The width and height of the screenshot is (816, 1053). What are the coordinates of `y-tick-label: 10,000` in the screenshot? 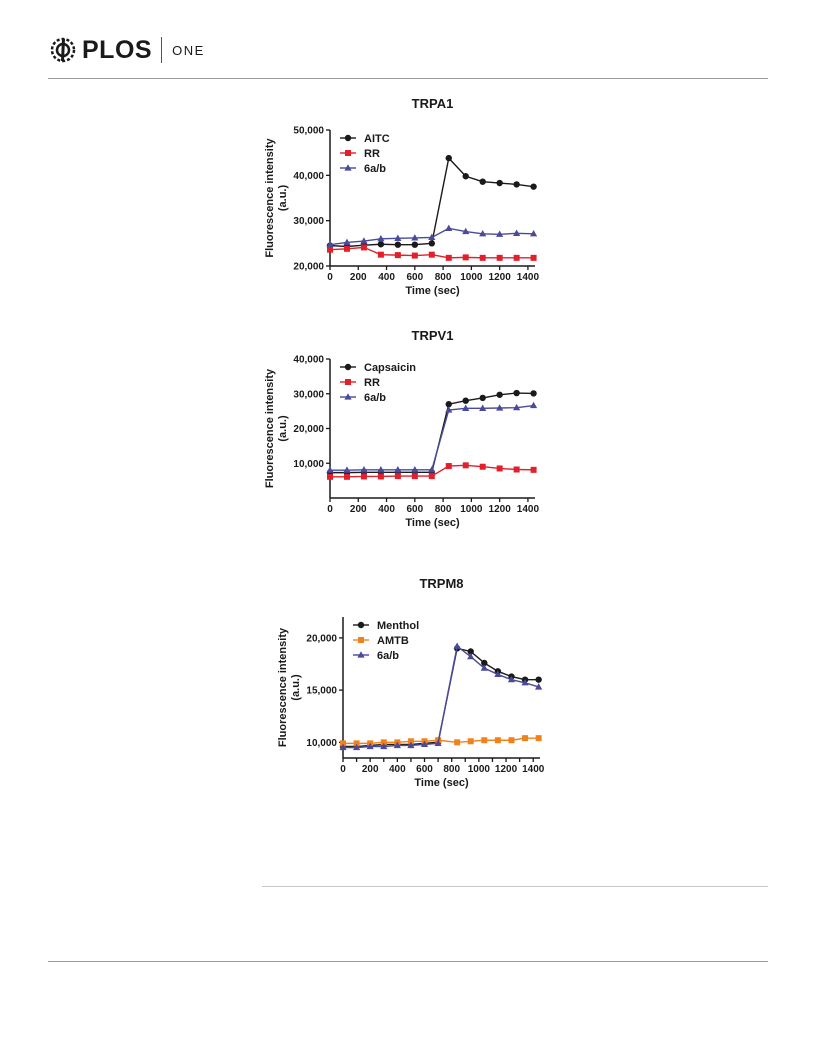 It's located at (321, 743).